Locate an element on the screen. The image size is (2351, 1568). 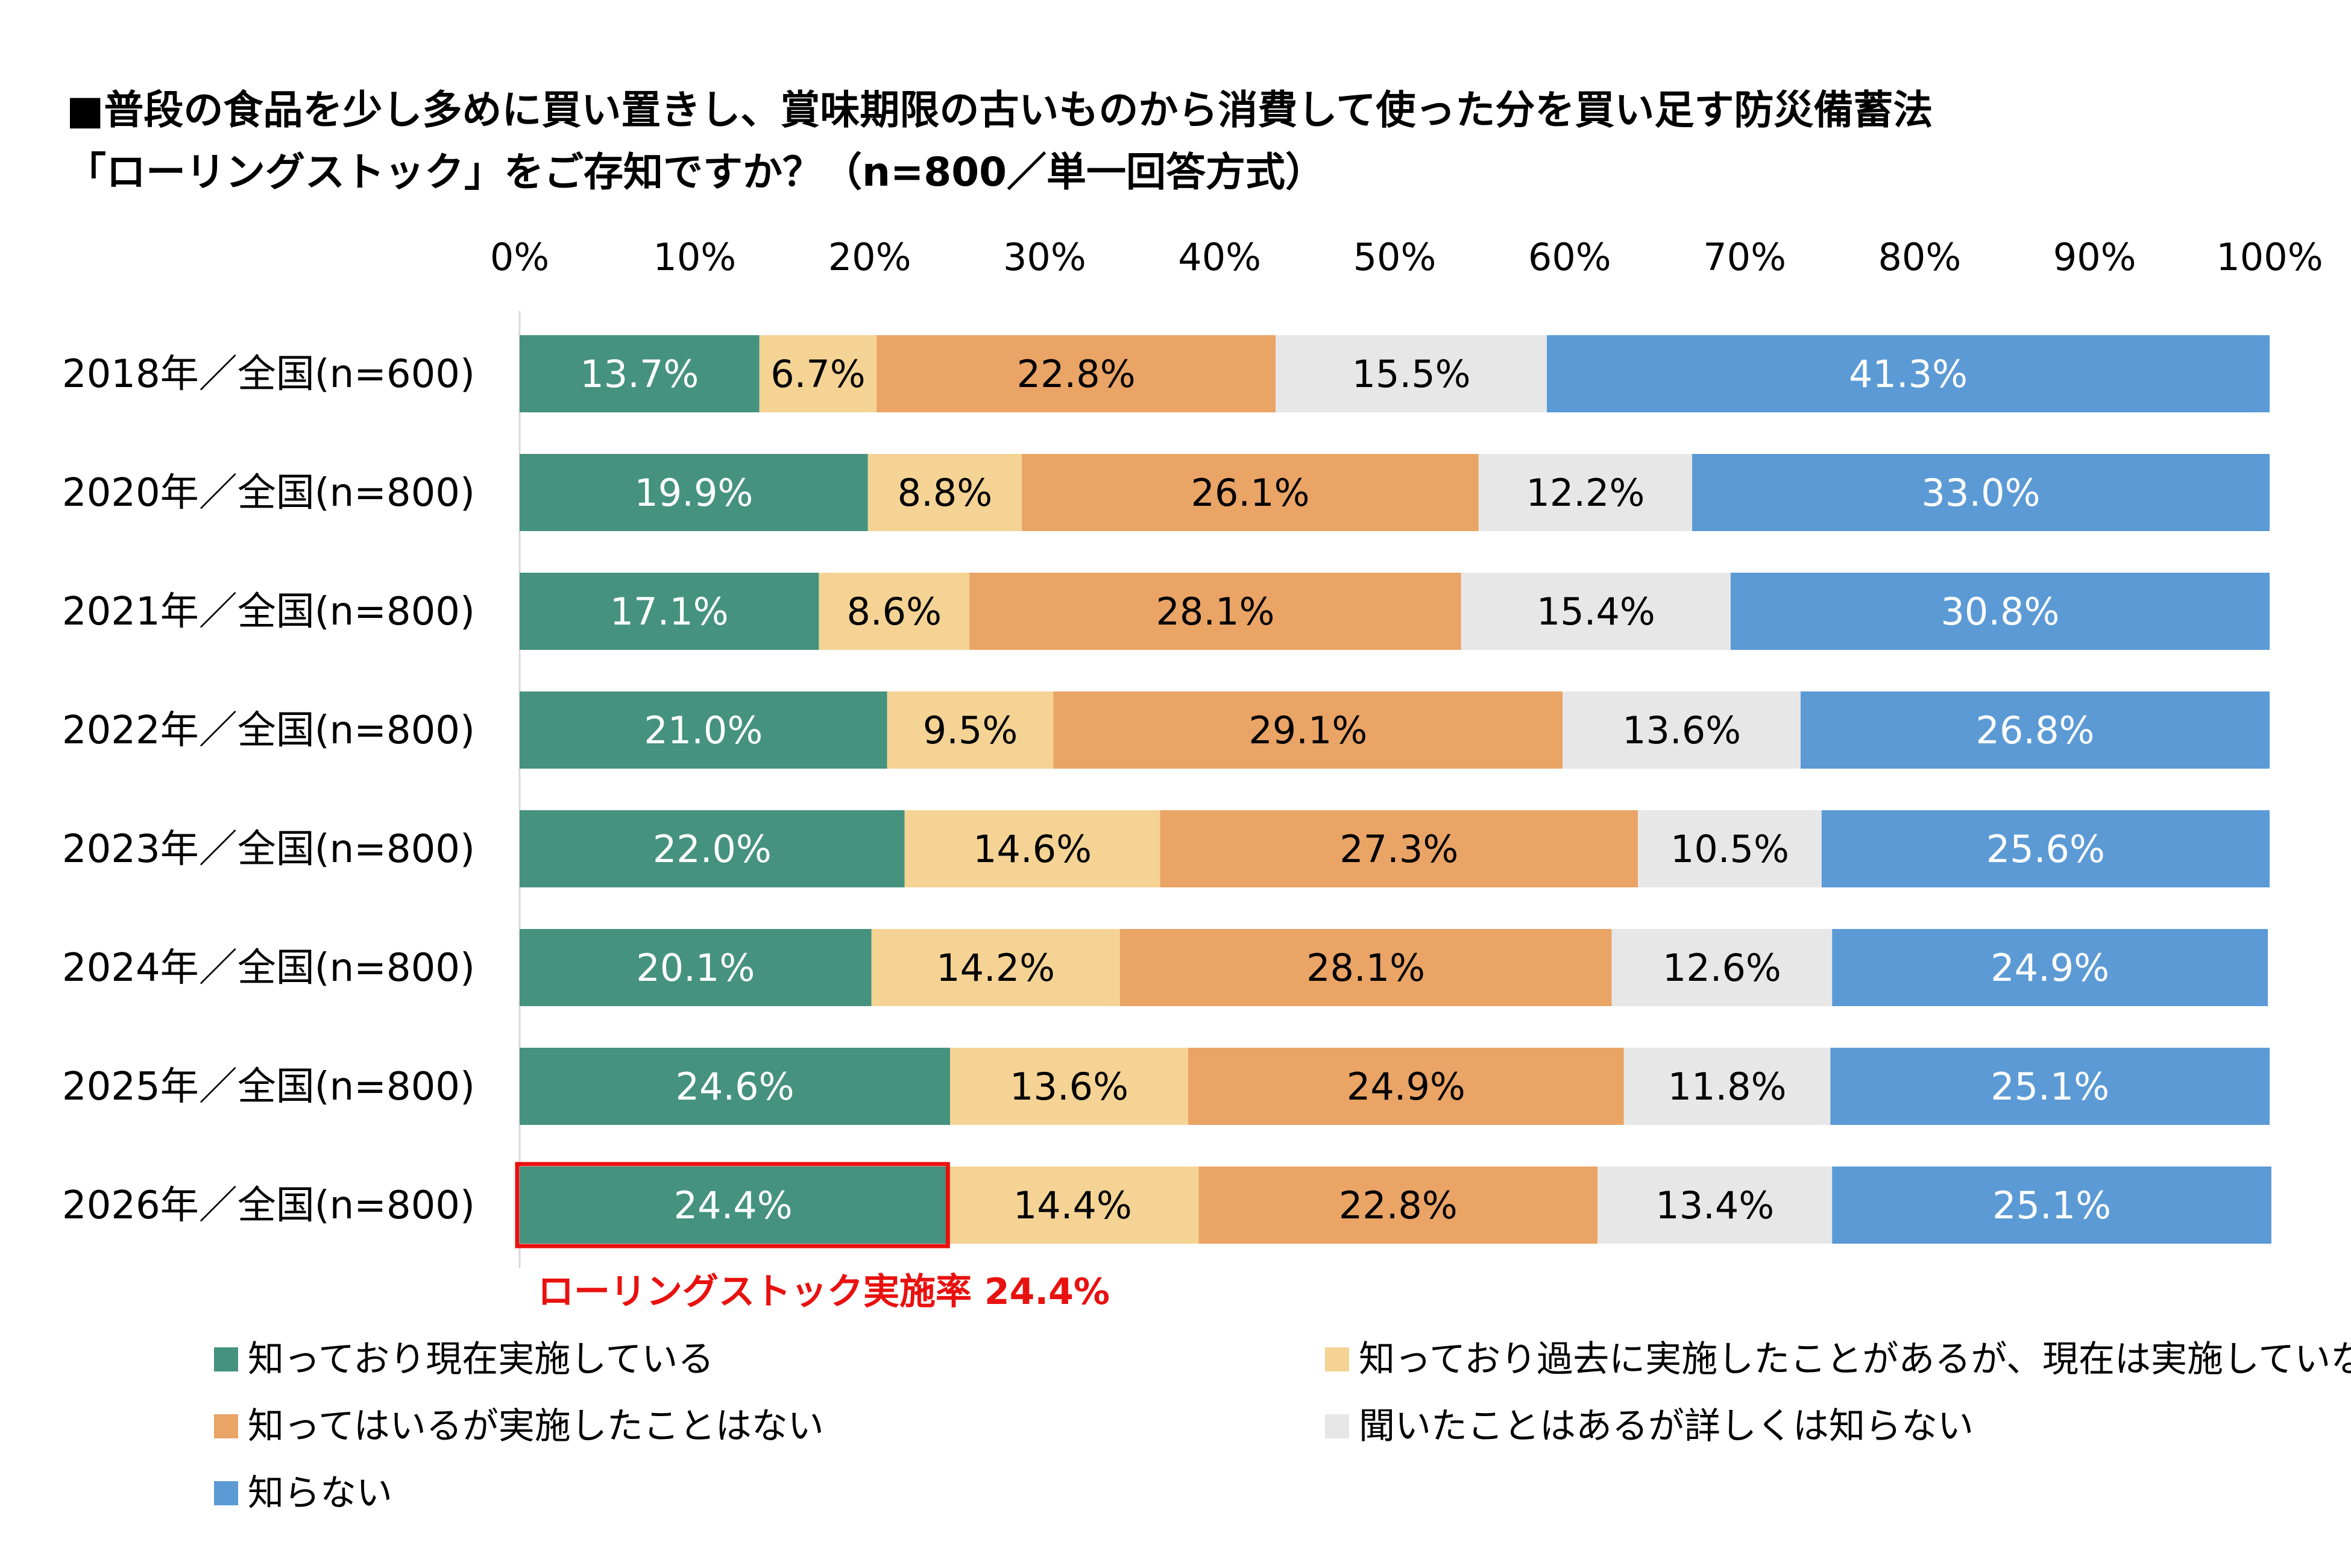
category-label: 2026年／全国(n=800) is located at coordinates (268, 1206).